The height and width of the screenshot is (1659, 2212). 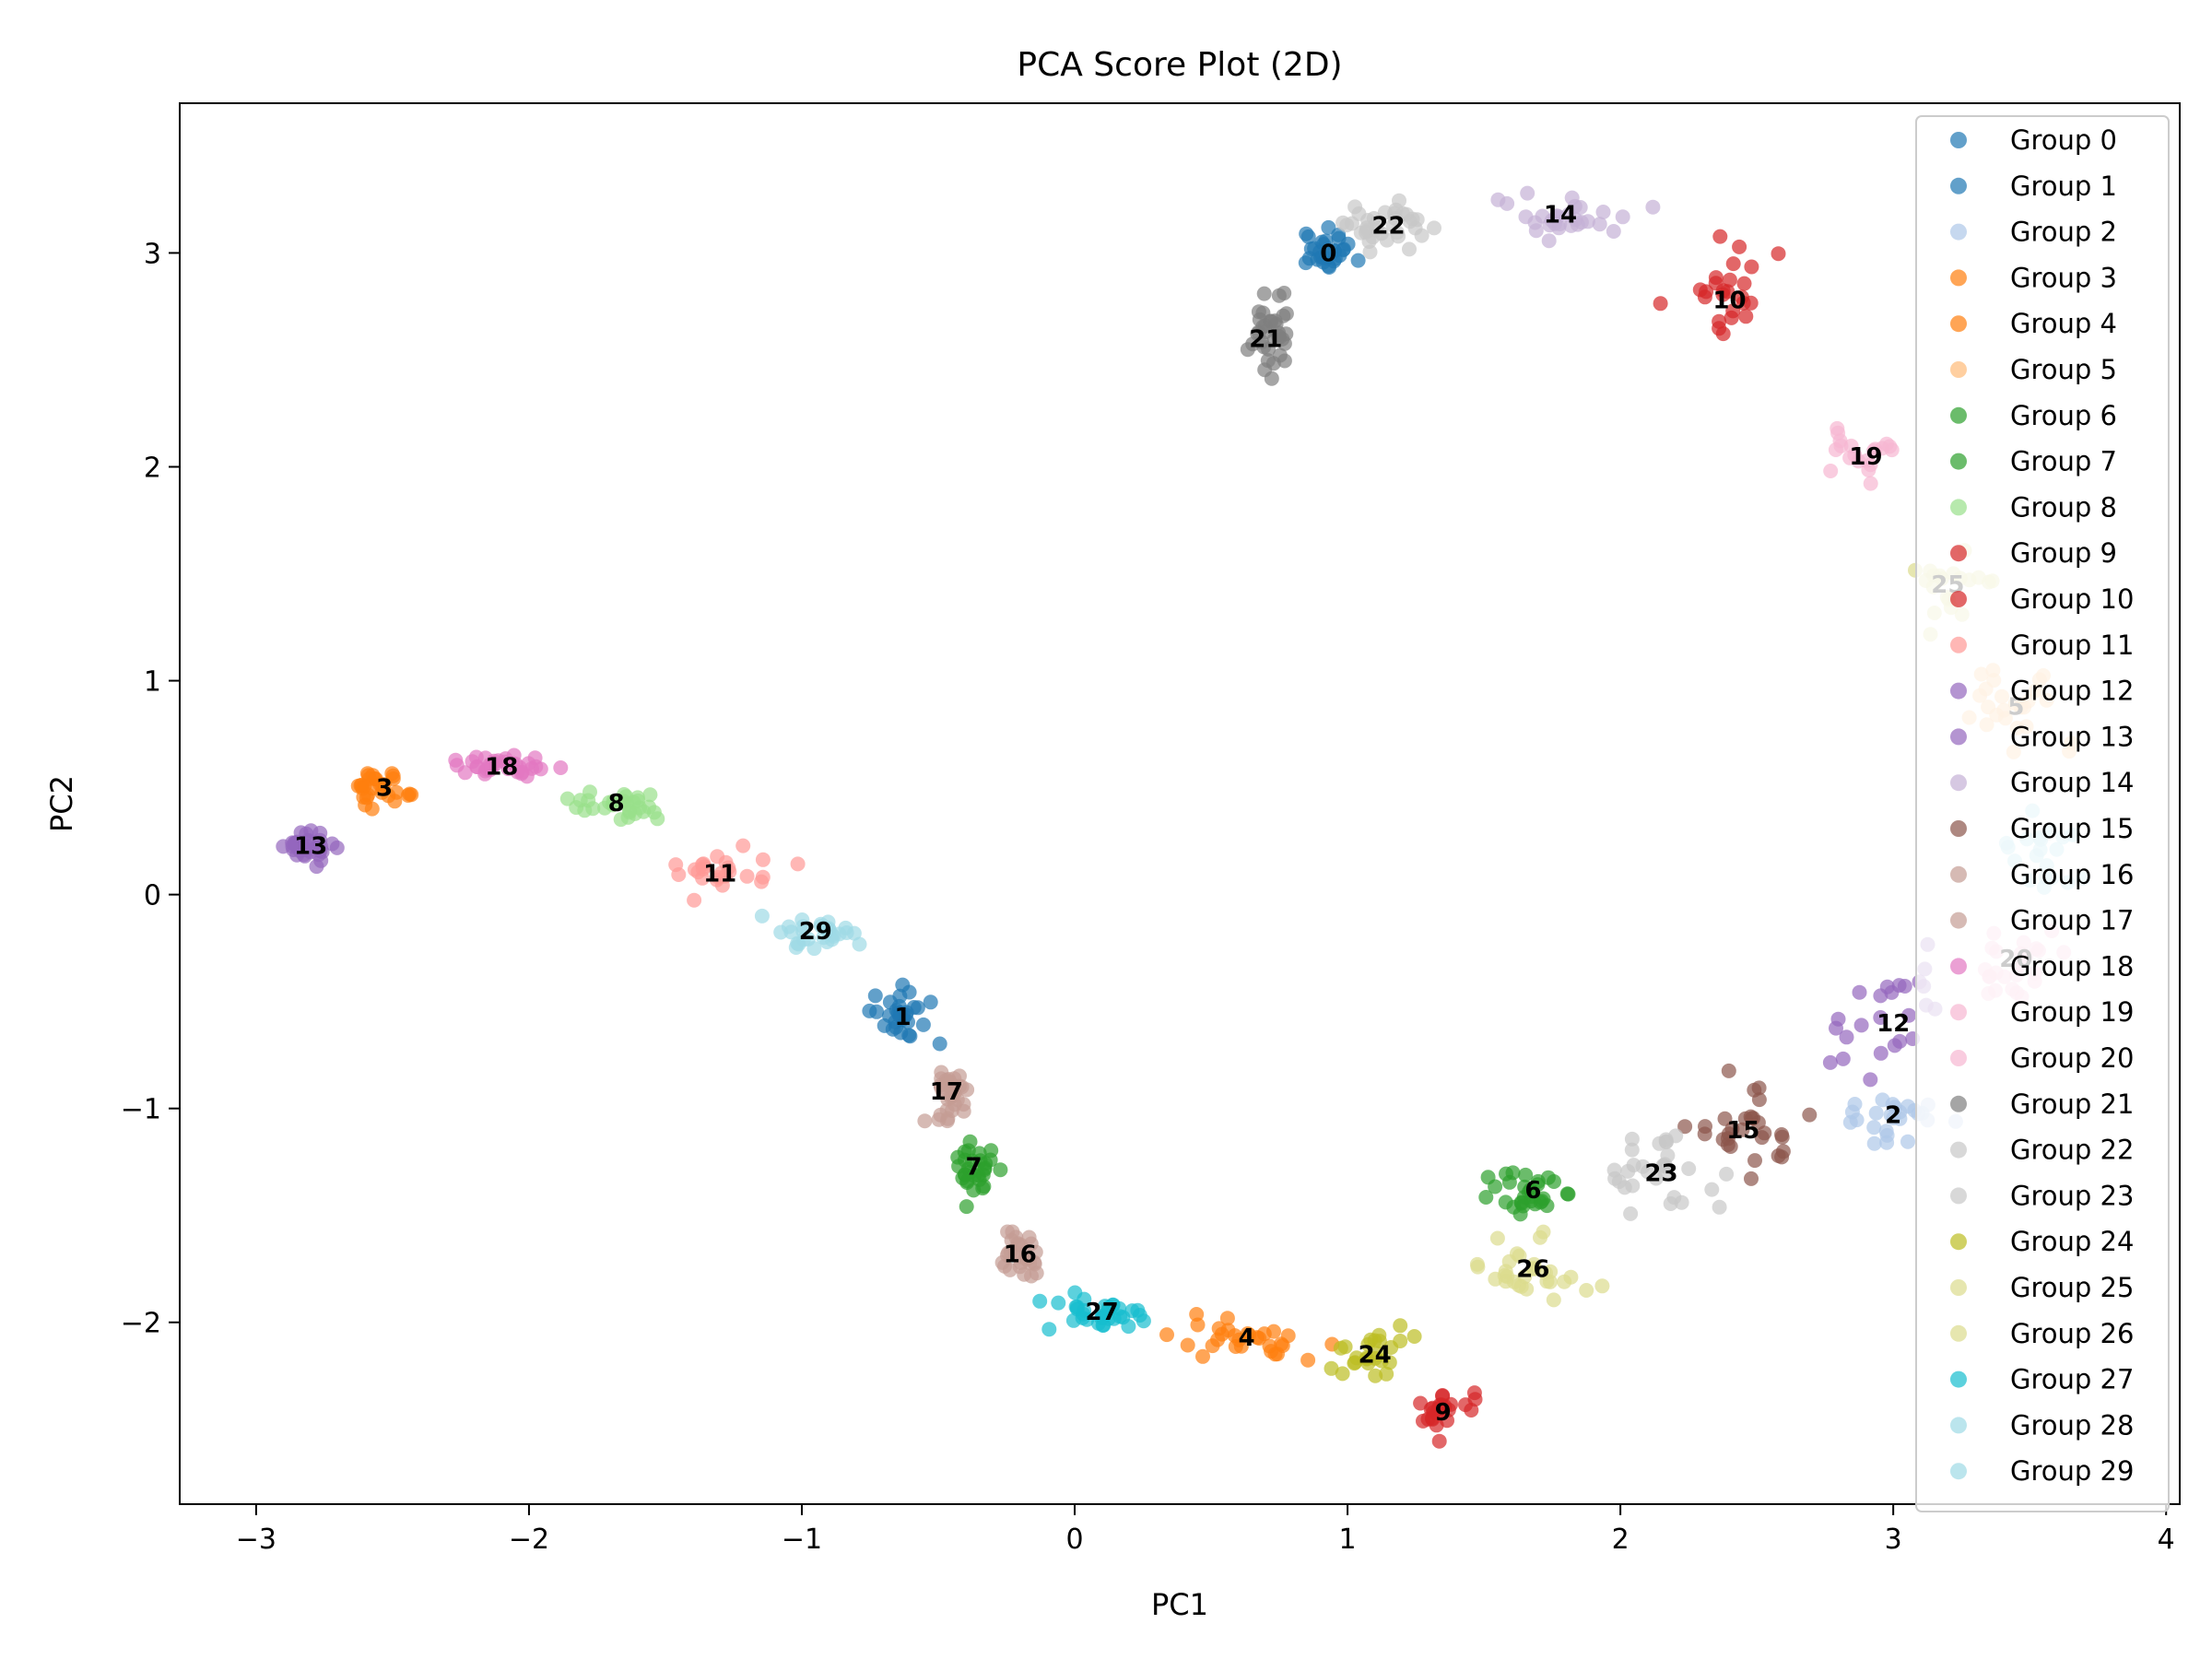 What do you see at coordinates (2042, 828) in the screenshot?
I see `legend-entry: Group 15` at bounding box center [2042, 828].